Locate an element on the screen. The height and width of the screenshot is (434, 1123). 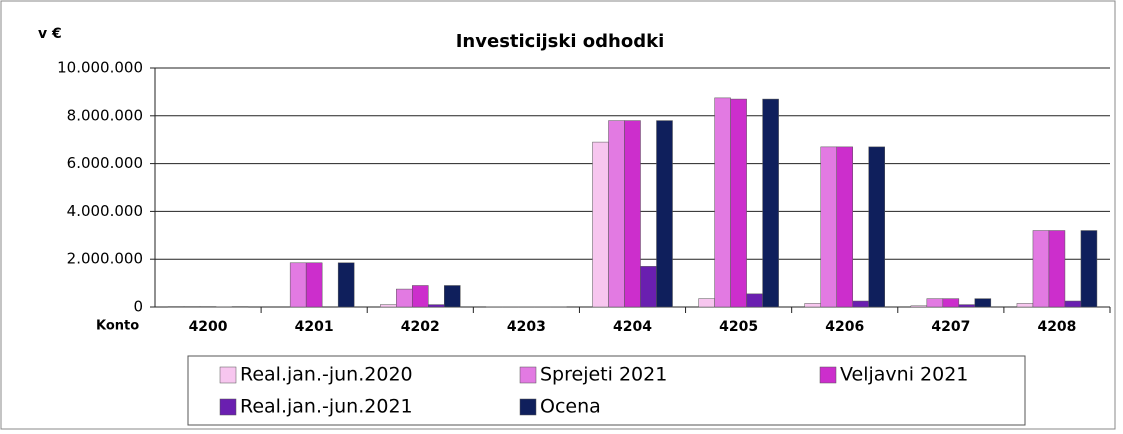
x-tick-label: 4207 is located at coordinates (950, 327).